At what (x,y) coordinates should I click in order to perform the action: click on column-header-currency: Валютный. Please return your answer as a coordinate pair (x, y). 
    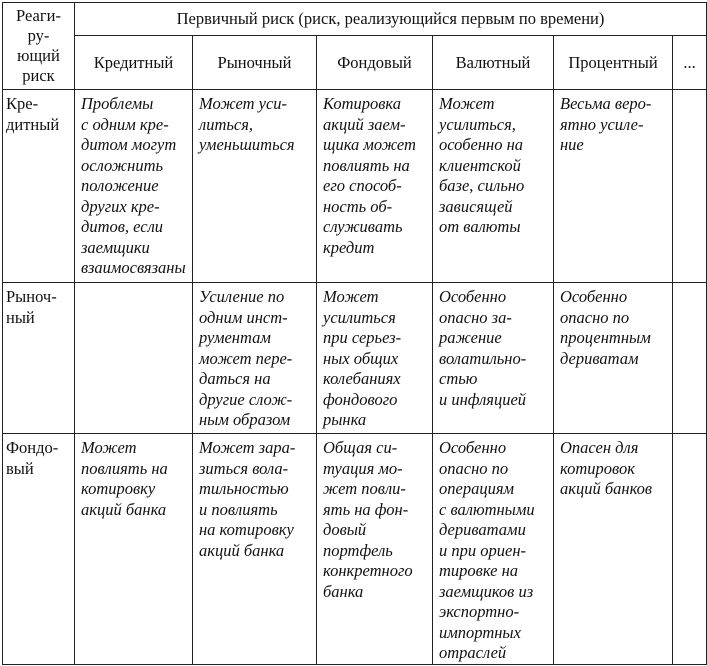
    Looking at the image, I should click on (493, 62).